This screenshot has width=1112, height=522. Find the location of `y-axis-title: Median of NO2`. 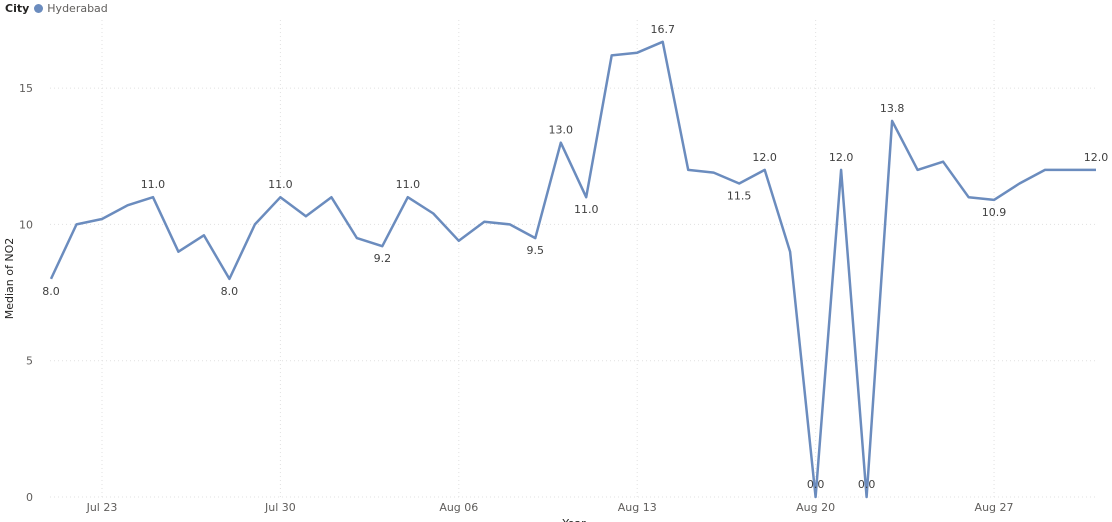

y-axis-title: Median of NO2 is located at coordinates (9, 279).